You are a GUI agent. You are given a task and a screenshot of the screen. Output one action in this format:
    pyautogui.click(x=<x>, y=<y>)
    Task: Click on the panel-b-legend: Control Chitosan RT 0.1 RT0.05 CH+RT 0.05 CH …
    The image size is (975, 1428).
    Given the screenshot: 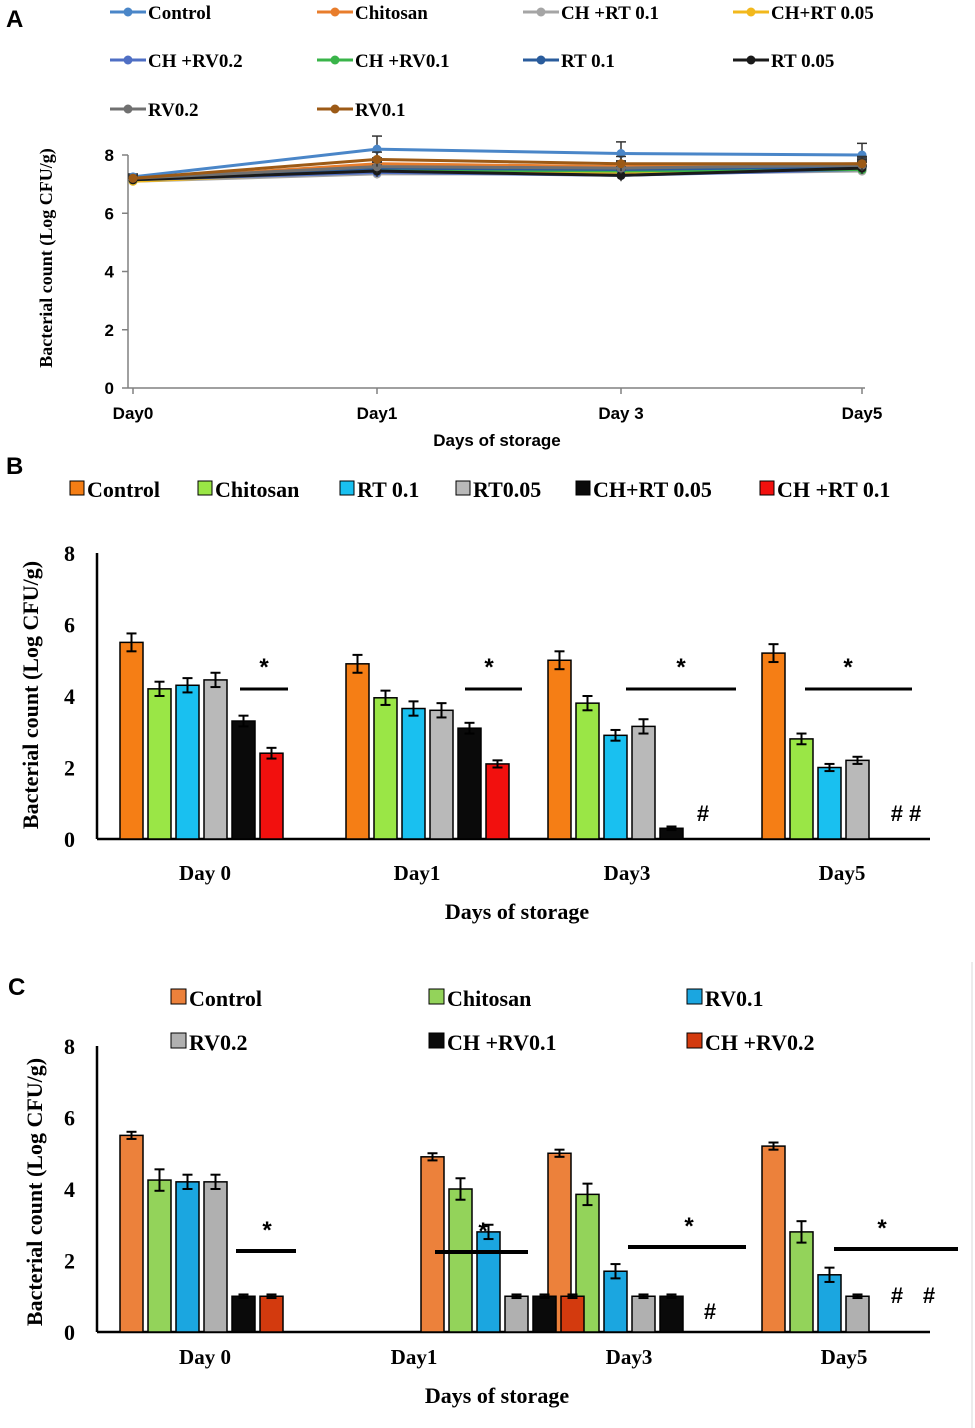 What is the action you would take?
    pyautogui.click(x=479, y=489)
    